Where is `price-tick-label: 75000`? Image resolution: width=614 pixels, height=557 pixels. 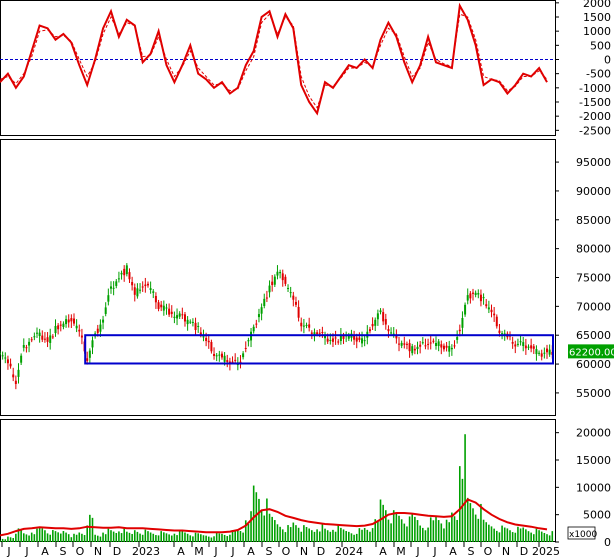
price-tick-label: 75000 is located at coordinates (593, 278).